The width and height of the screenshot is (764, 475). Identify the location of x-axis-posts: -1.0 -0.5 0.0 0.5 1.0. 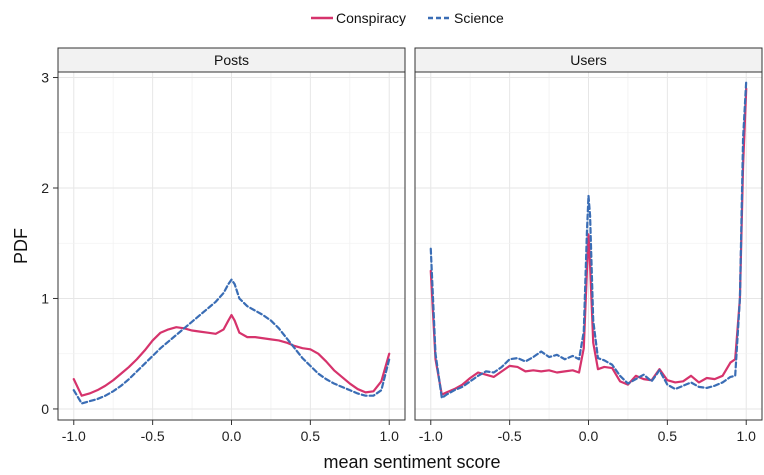
(230, 432).